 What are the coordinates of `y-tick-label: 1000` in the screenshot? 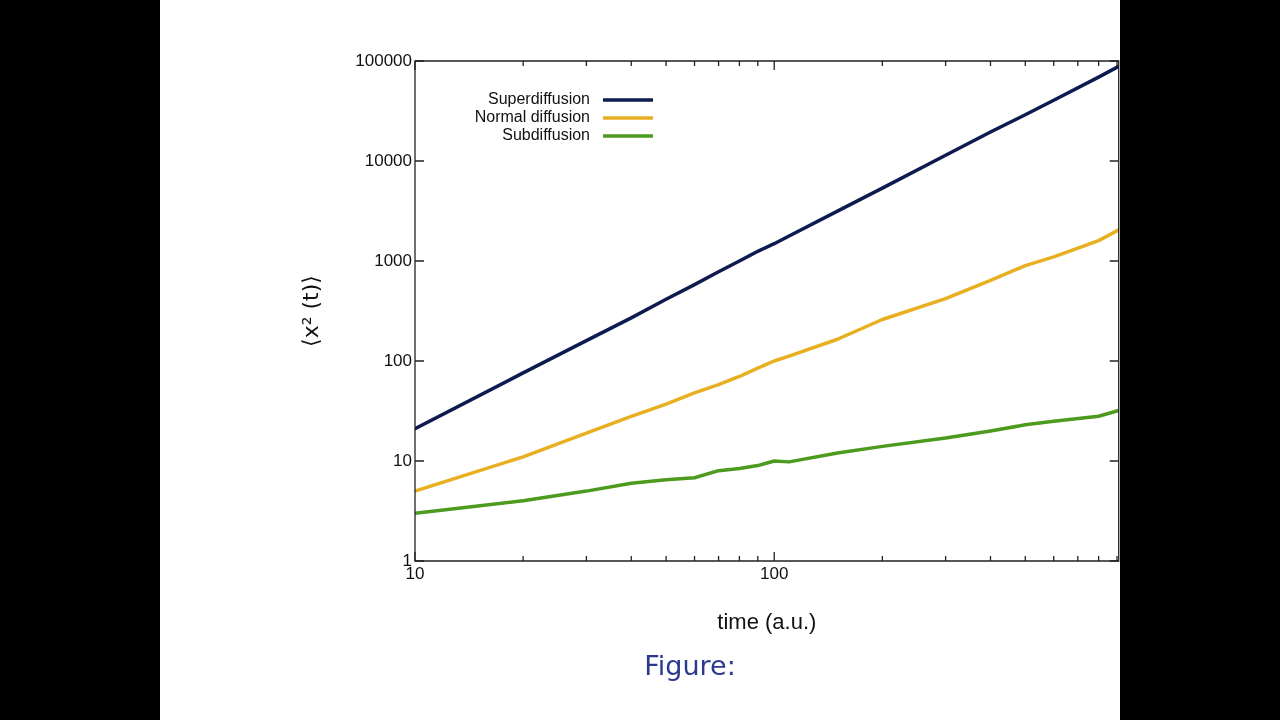 It's located at (393, 260).